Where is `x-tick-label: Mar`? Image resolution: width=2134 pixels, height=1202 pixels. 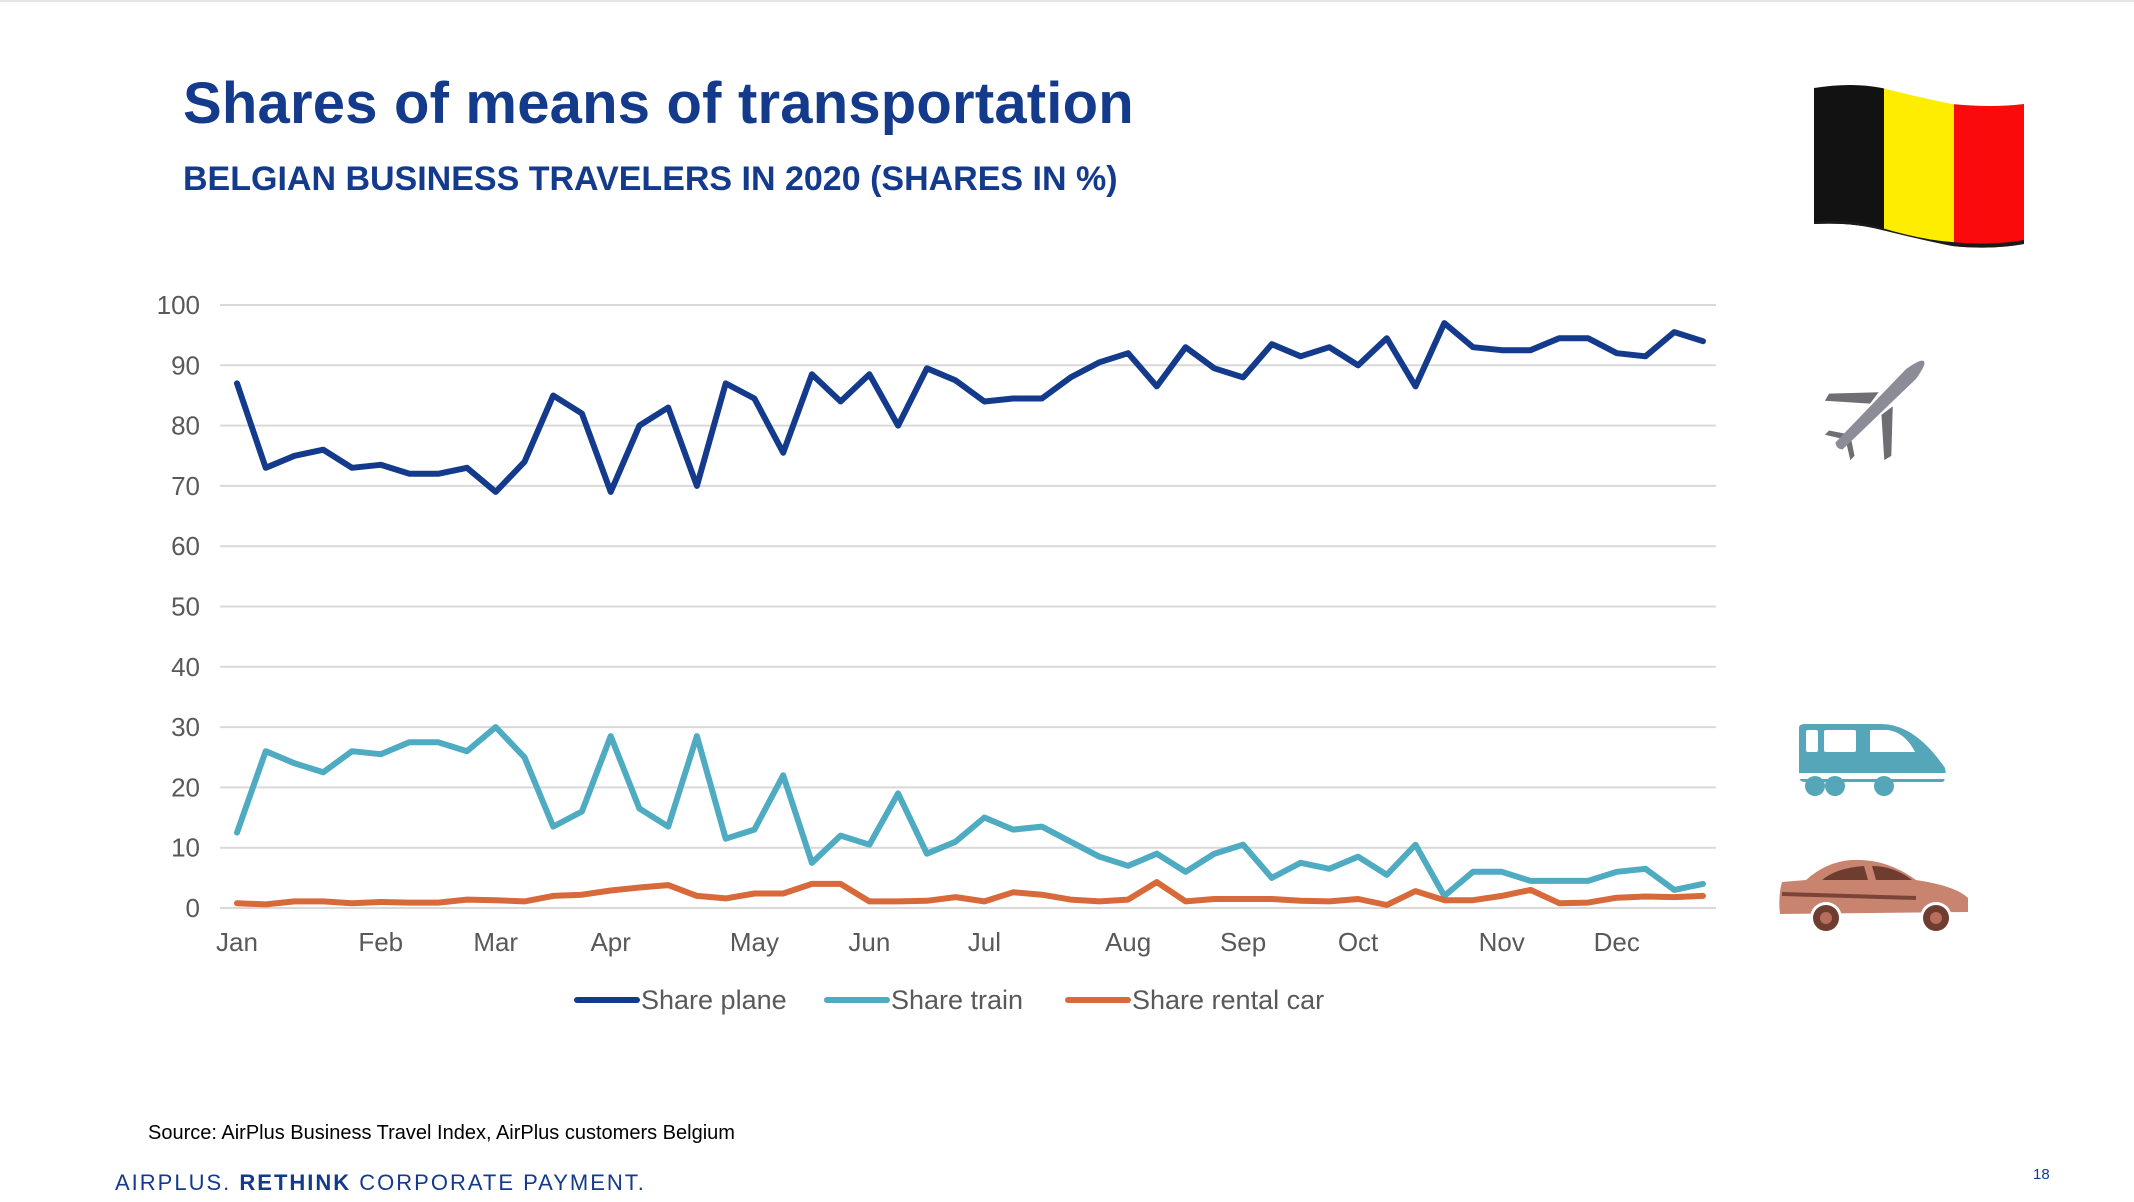 x-tick-label: Mar is located at coordinates (495, 942).